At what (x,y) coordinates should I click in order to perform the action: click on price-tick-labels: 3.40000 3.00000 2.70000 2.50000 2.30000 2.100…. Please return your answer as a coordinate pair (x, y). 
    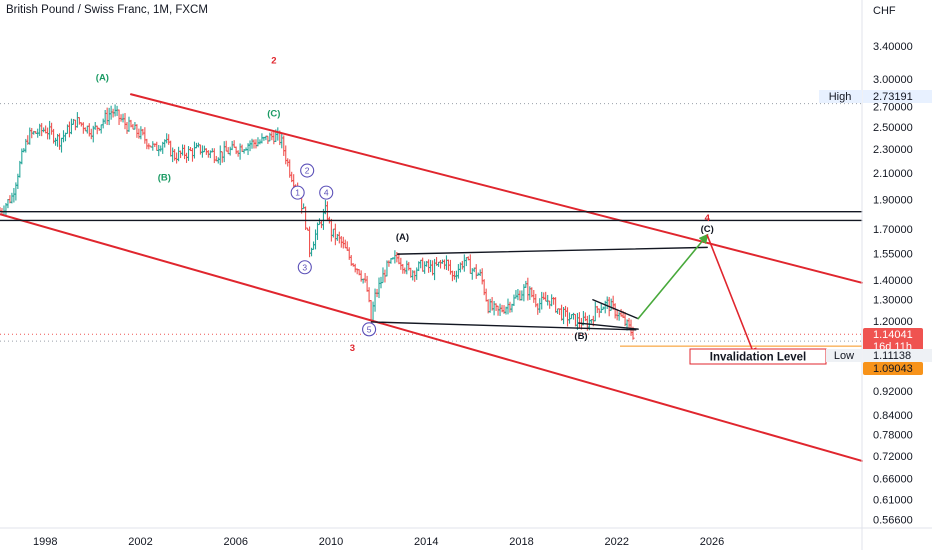
    Looking at the image, I should click on (893, 284).